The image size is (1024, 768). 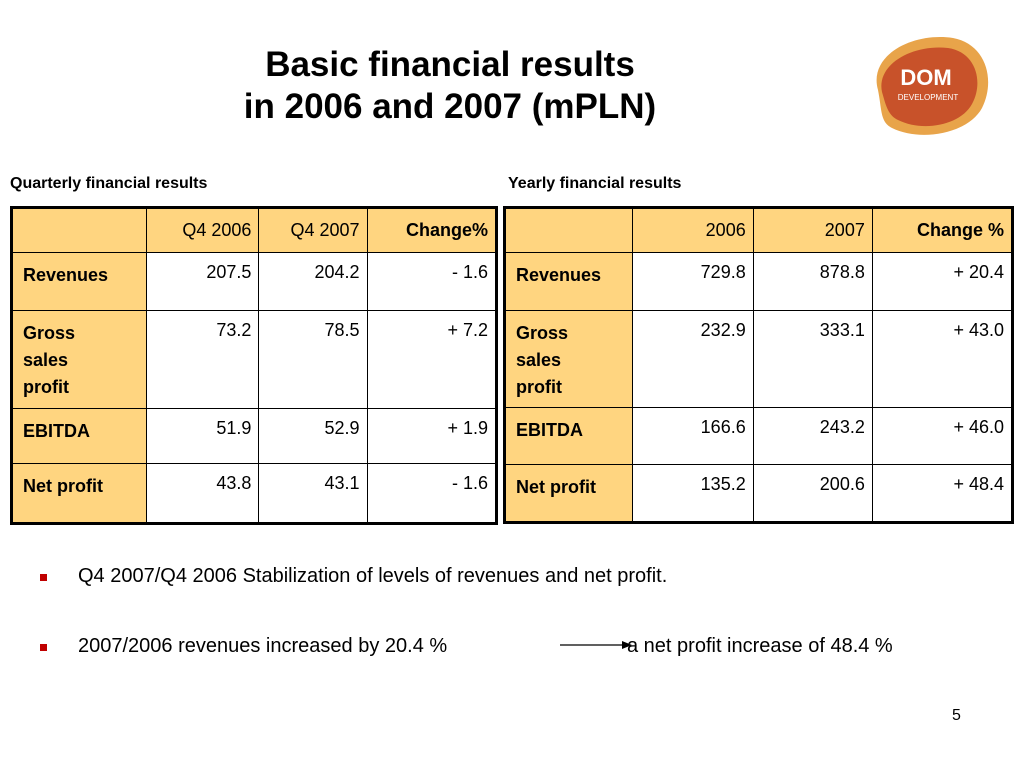 I want to click on table-row: Gross sales profit 232.9 333.1 + 43.0, so click(x=759, y=359).